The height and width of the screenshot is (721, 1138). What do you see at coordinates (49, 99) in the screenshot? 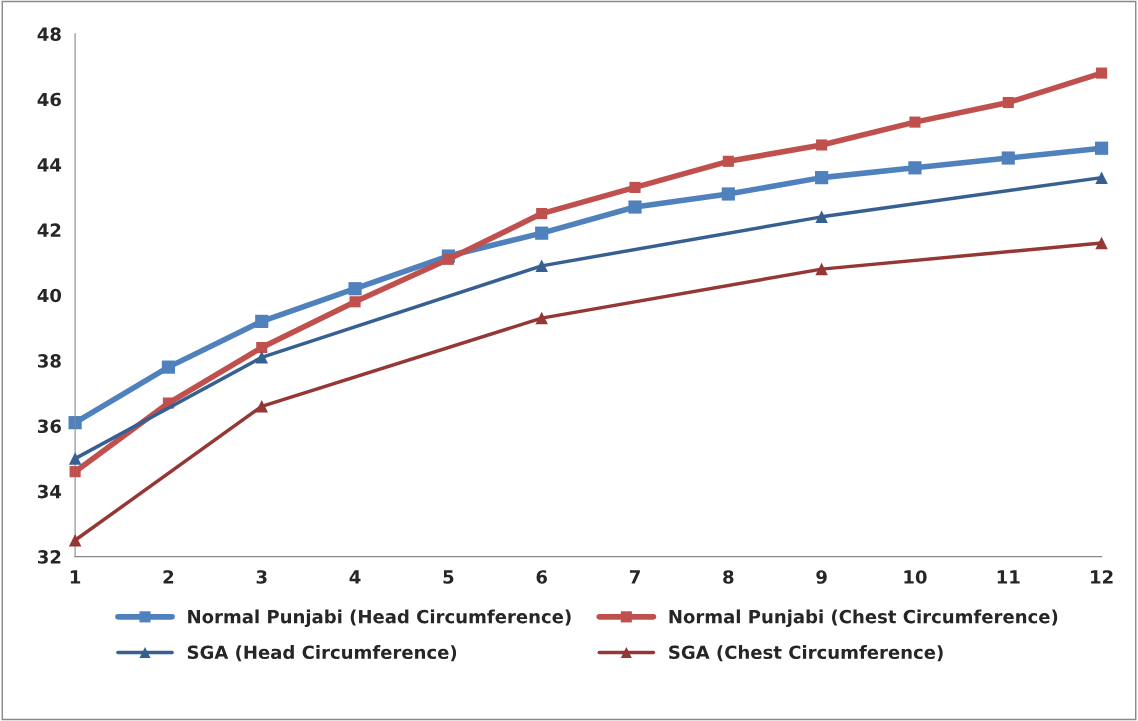
I see `y-tick-label: 46` at bounding box center [49, 99].